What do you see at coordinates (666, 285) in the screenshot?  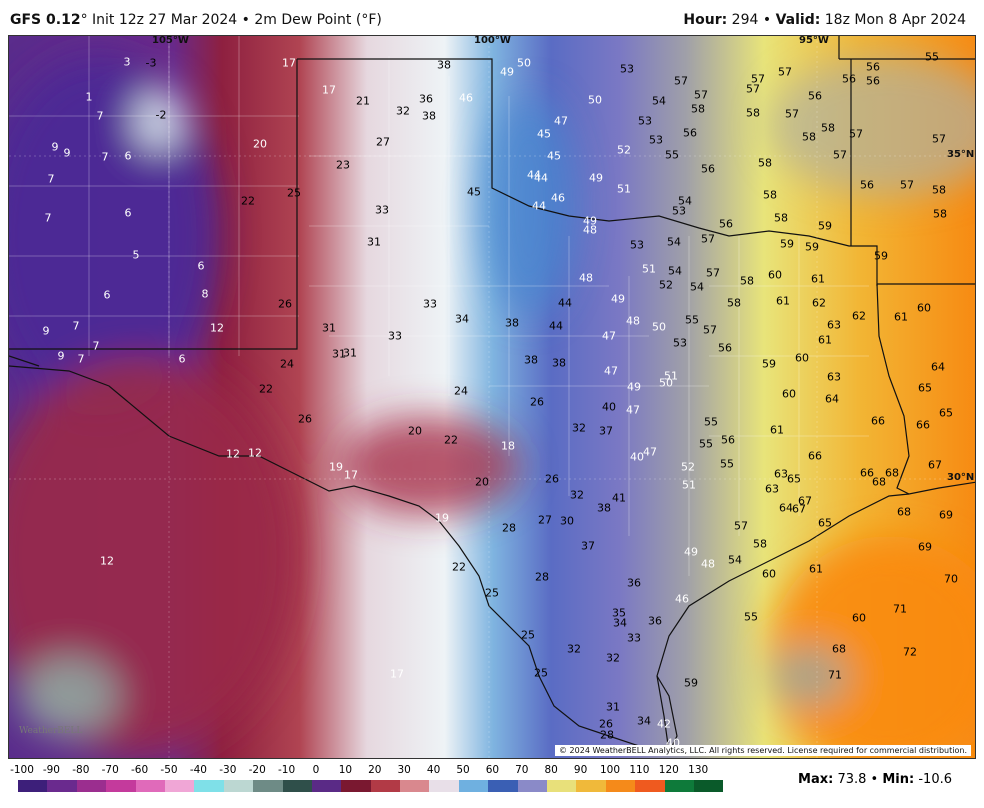 I see `dewpoint-value-label: 52` at bounding box center [666, 285].